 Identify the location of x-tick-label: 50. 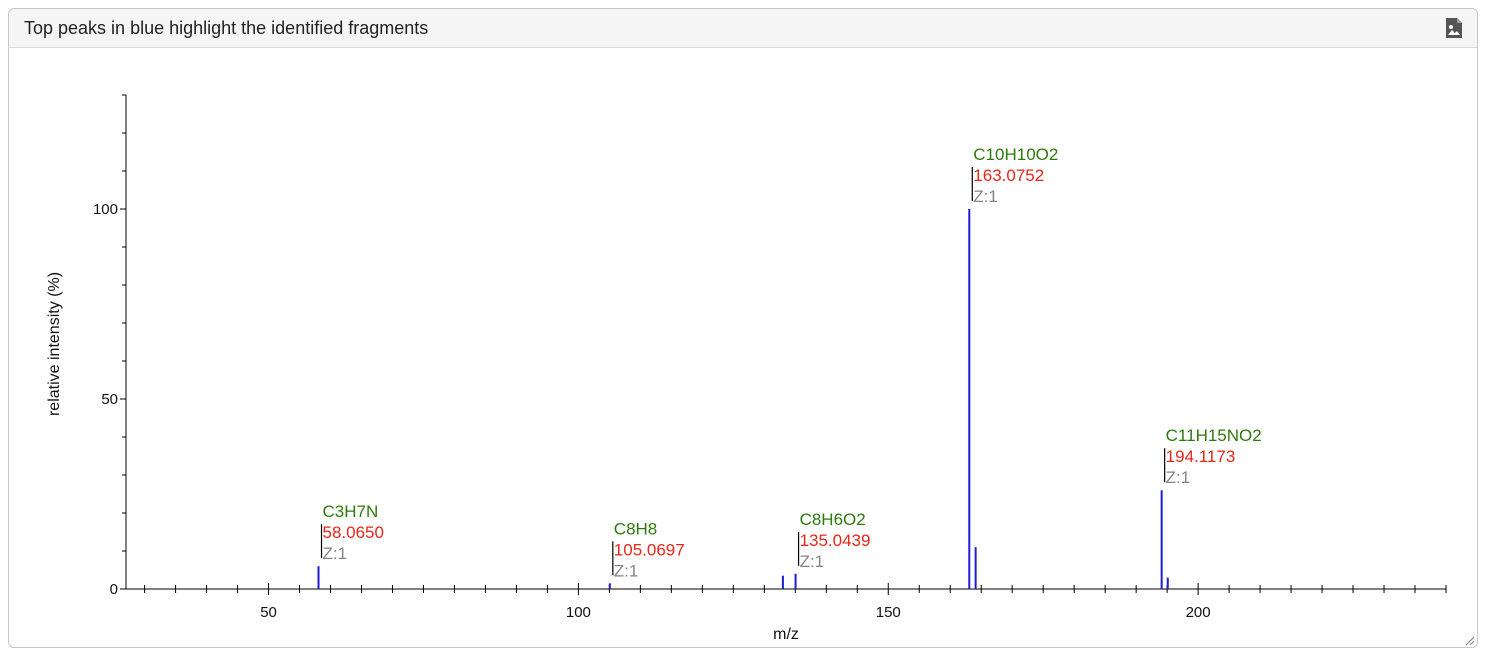
(268, 612).